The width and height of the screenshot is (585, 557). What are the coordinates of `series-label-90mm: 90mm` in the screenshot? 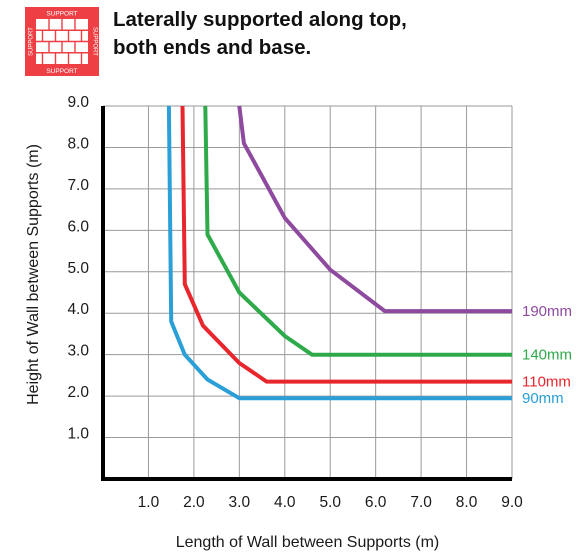 It's located at (543, 398).